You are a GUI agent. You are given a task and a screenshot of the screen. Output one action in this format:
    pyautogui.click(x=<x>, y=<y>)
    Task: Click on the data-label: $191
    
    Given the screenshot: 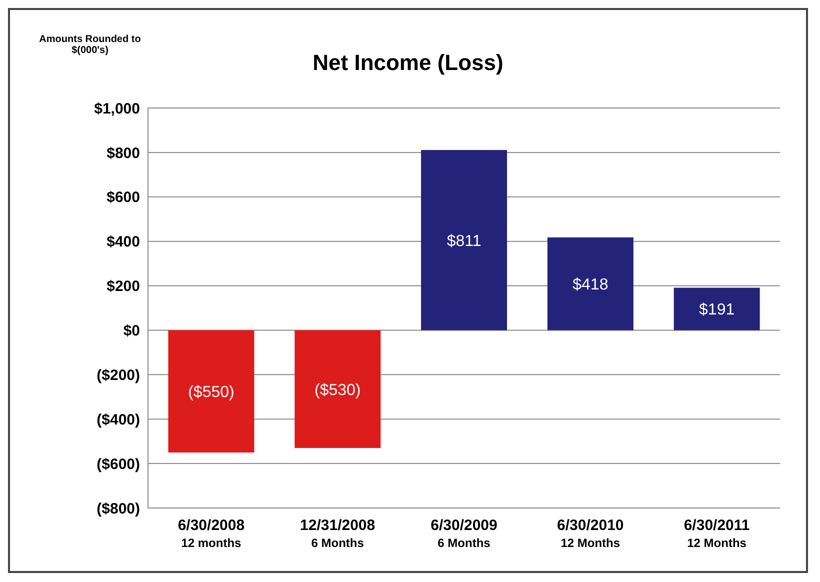 What is the action you would take?
    pyautogui.click(x=717, y=310)
    